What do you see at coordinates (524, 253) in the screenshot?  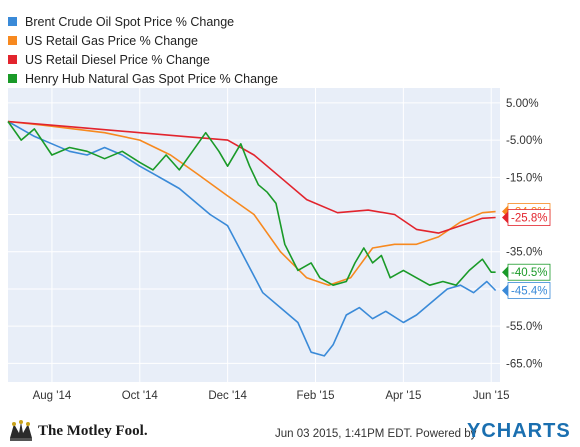 I see `y-tick-label: -35.0%` at bounding box center [524, 253].